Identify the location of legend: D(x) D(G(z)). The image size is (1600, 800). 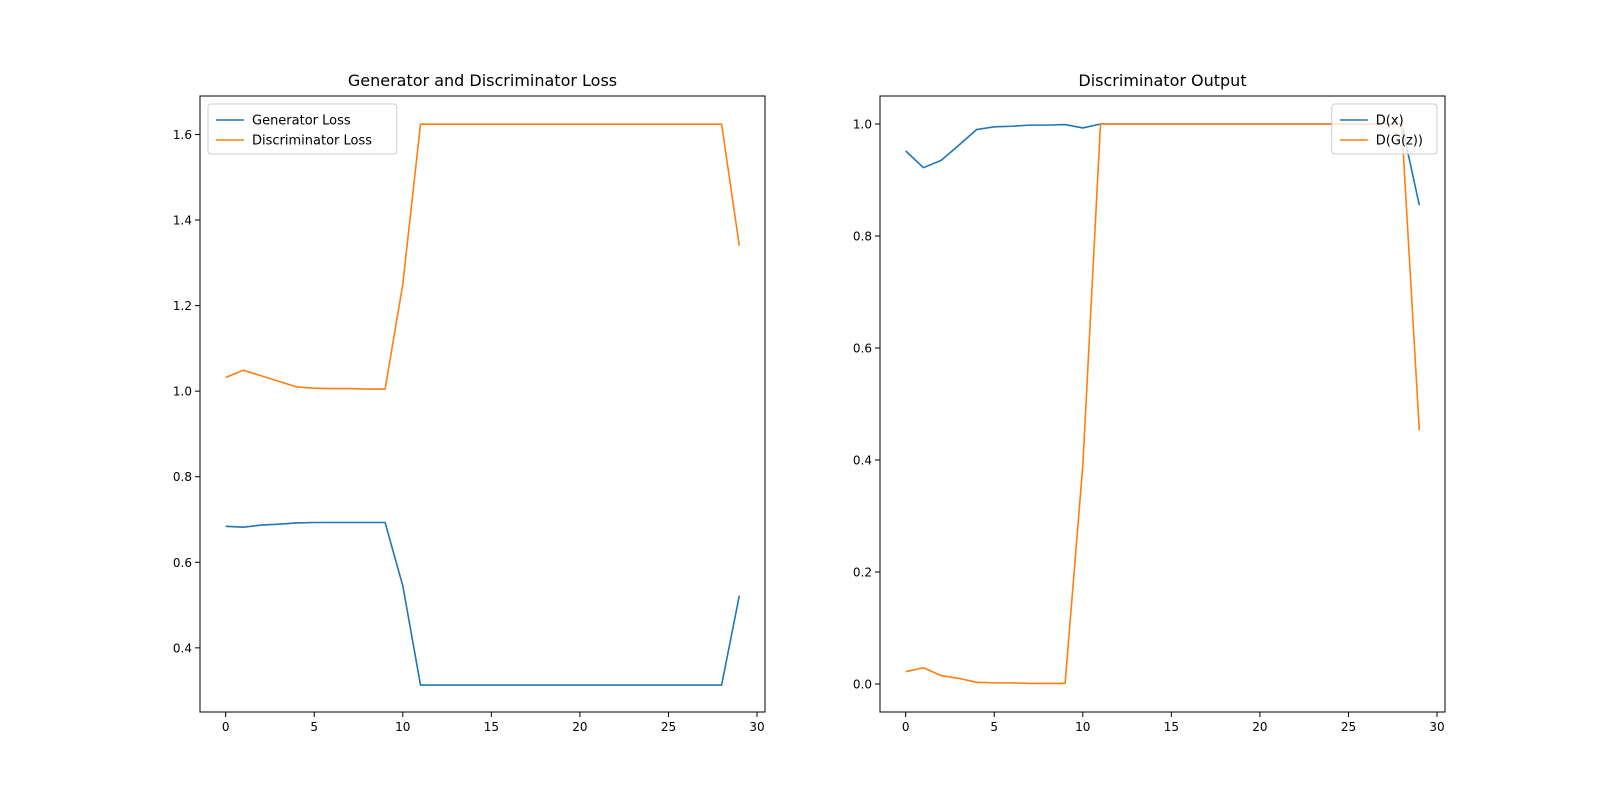
(1384, 129).